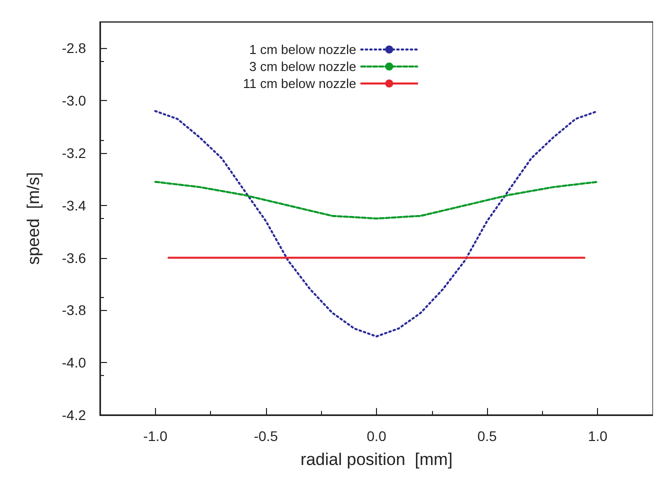  What do you see at coordinates (299, 83) in the screenshot?
I see `legend-label: 11 cm below nozzle` at bounding box center [299, 83].